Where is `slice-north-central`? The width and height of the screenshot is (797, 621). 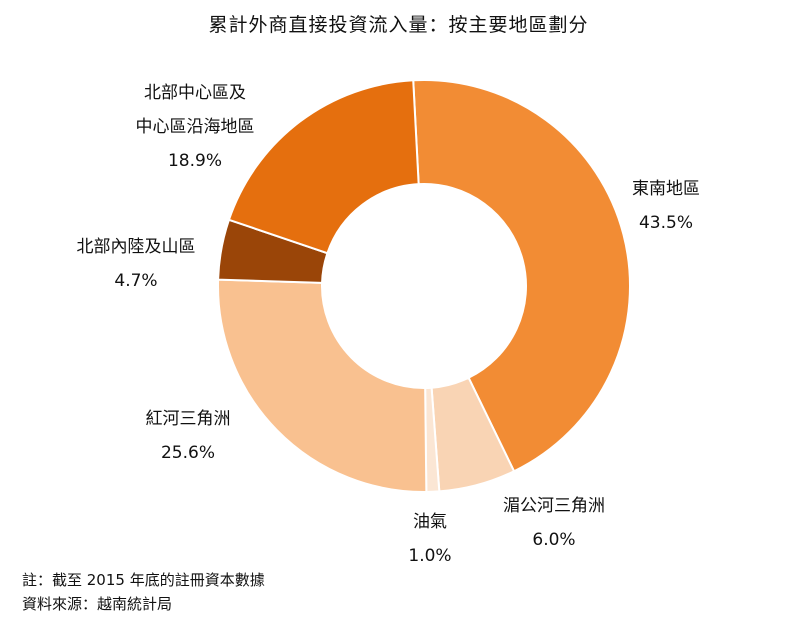
slice-north-central is located at coordinates (323, 167).